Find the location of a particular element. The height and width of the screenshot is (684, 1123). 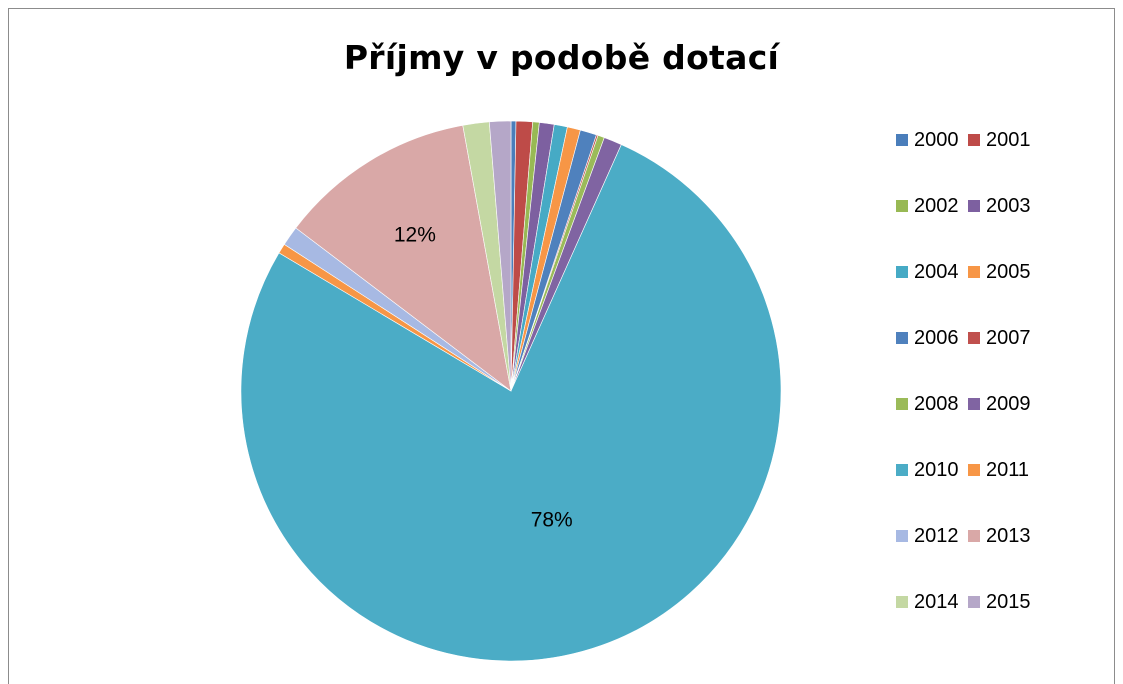

data-label-2010: 78% is located at coordinates (552, 520).